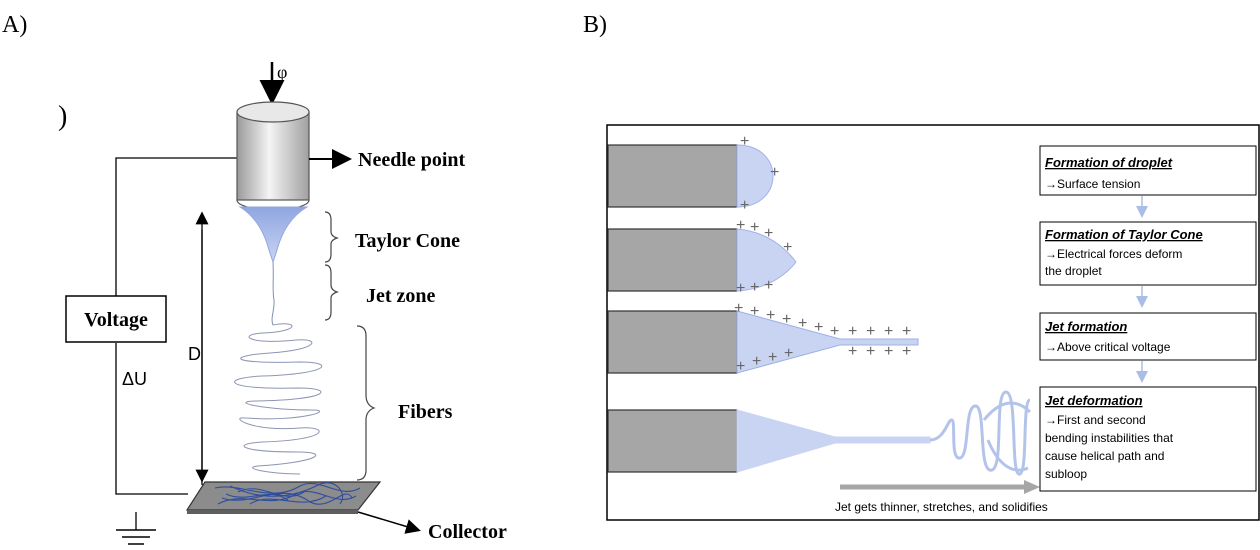  I want to click on wire-bottom, so click(151, 419).